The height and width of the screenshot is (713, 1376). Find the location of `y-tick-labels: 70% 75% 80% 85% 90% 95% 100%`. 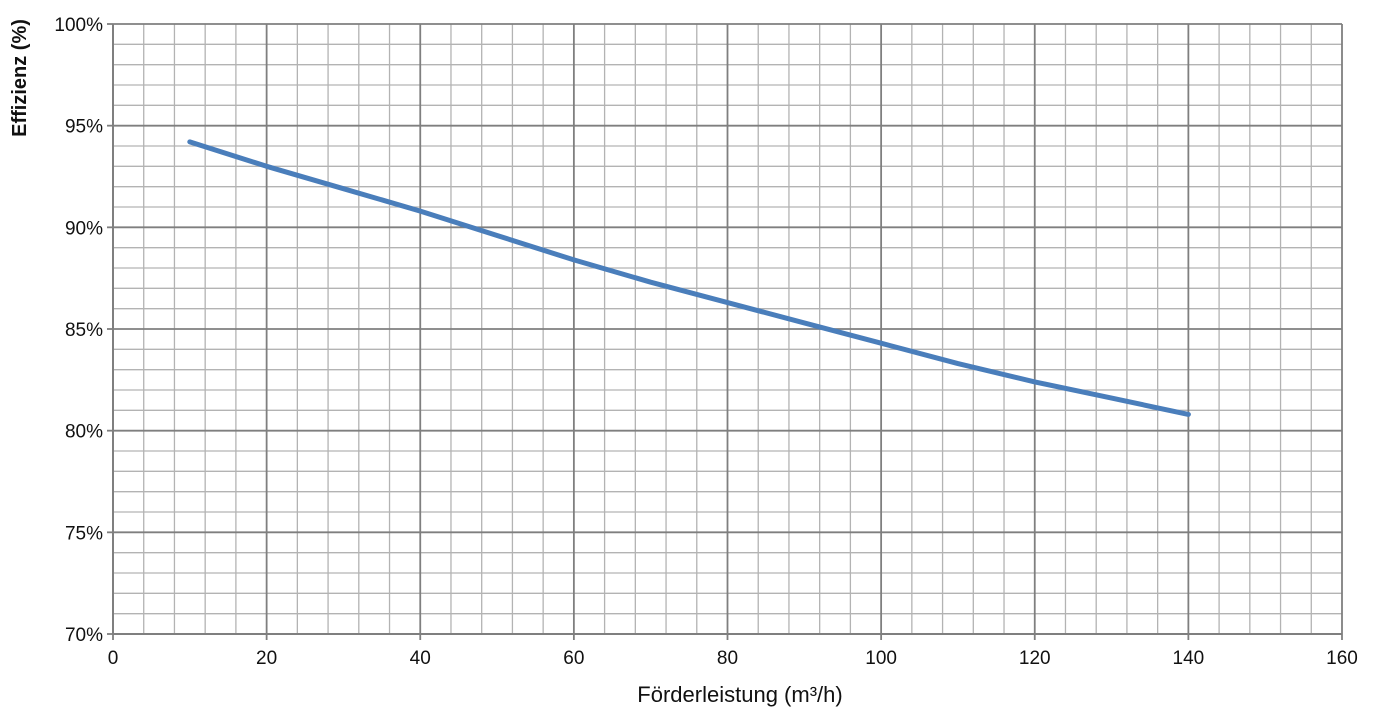

y-tick-labels: 70% 75% 80% 85% 90% 95% 100% is located at coordinates (78, 330).